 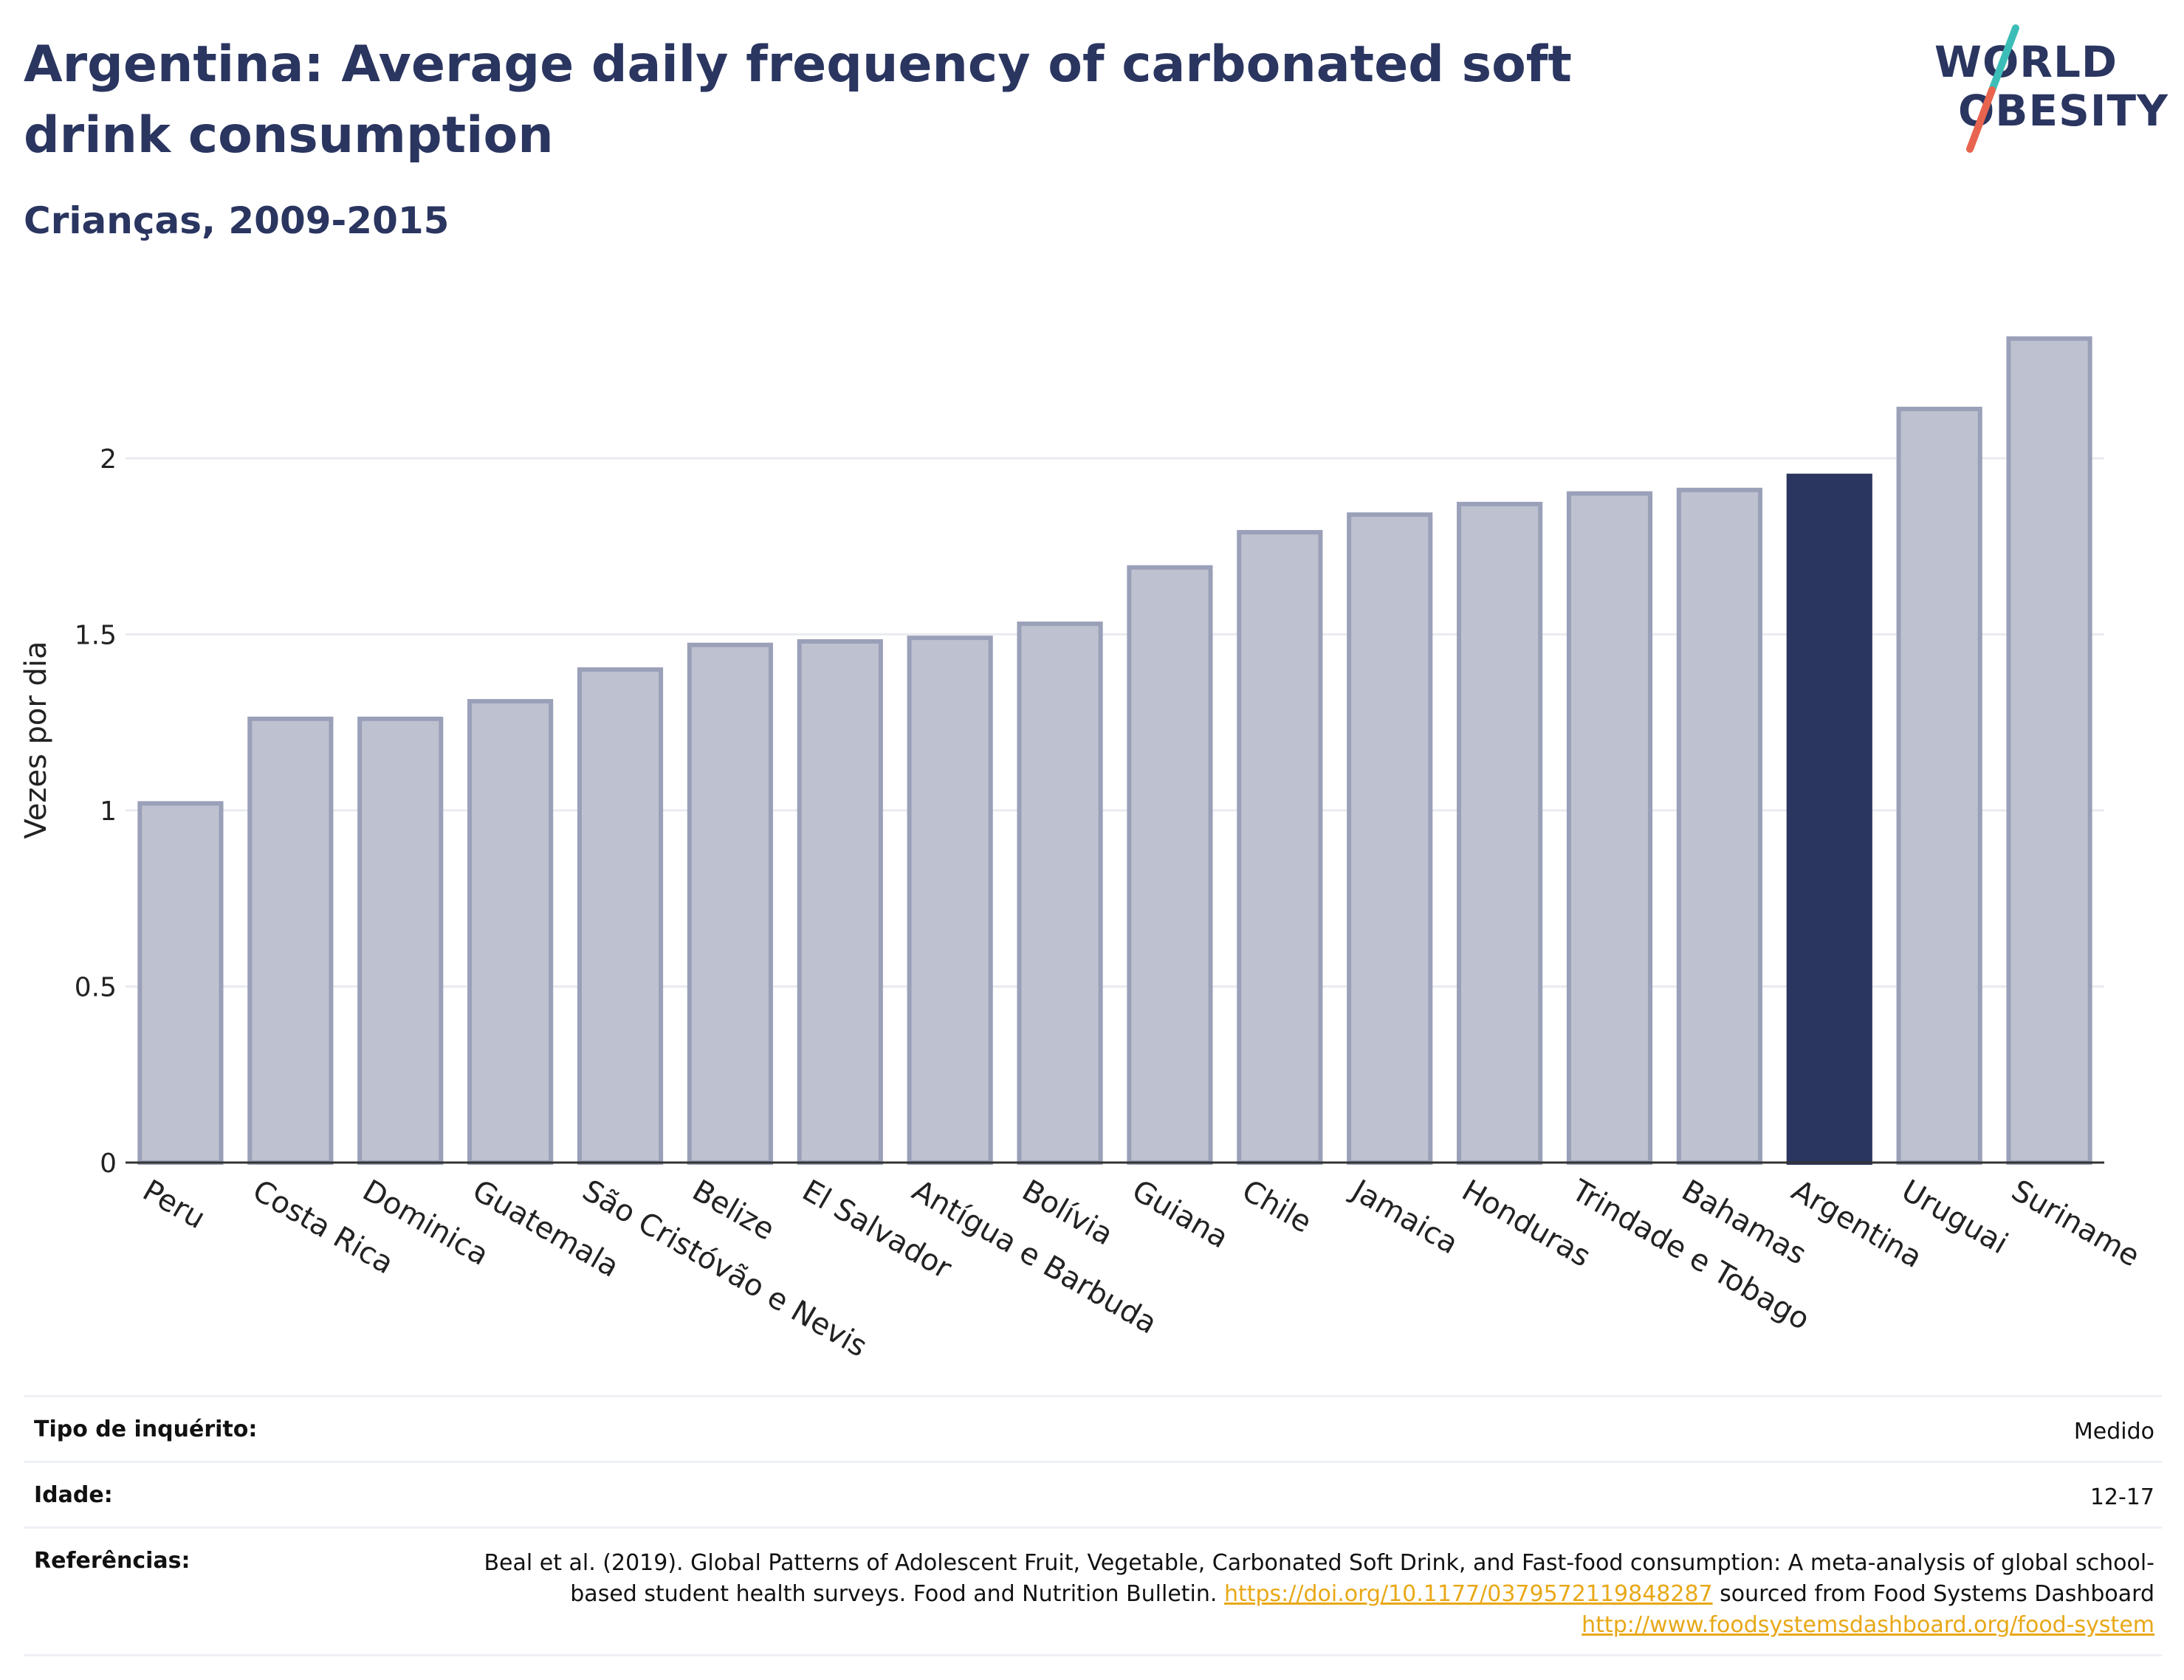 I want to click on bar-belize, so click(x=730, y=903).